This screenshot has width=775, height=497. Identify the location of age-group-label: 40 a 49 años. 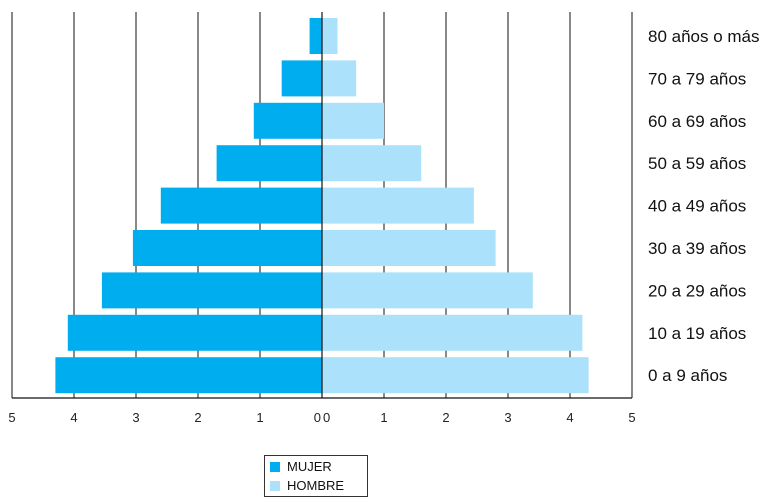
(697, 206).